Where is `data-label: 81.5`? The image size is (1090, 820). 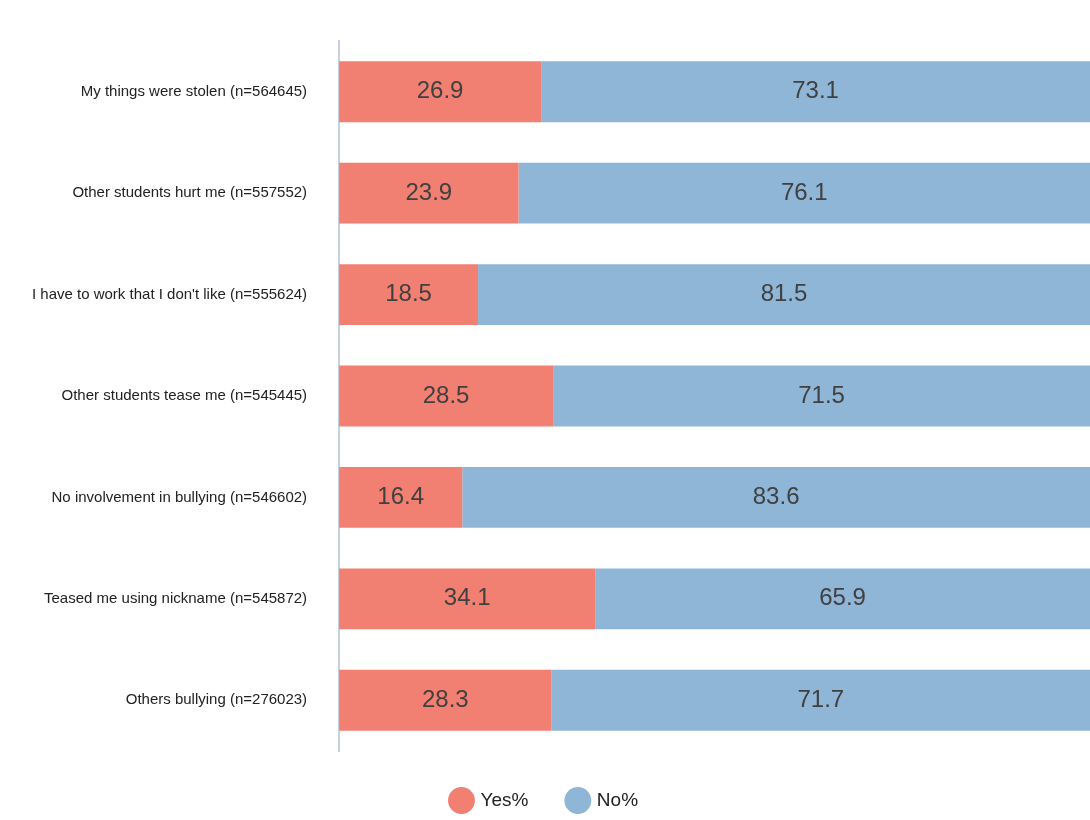
data-label: 81.5 is located at coordinates (784, 293).